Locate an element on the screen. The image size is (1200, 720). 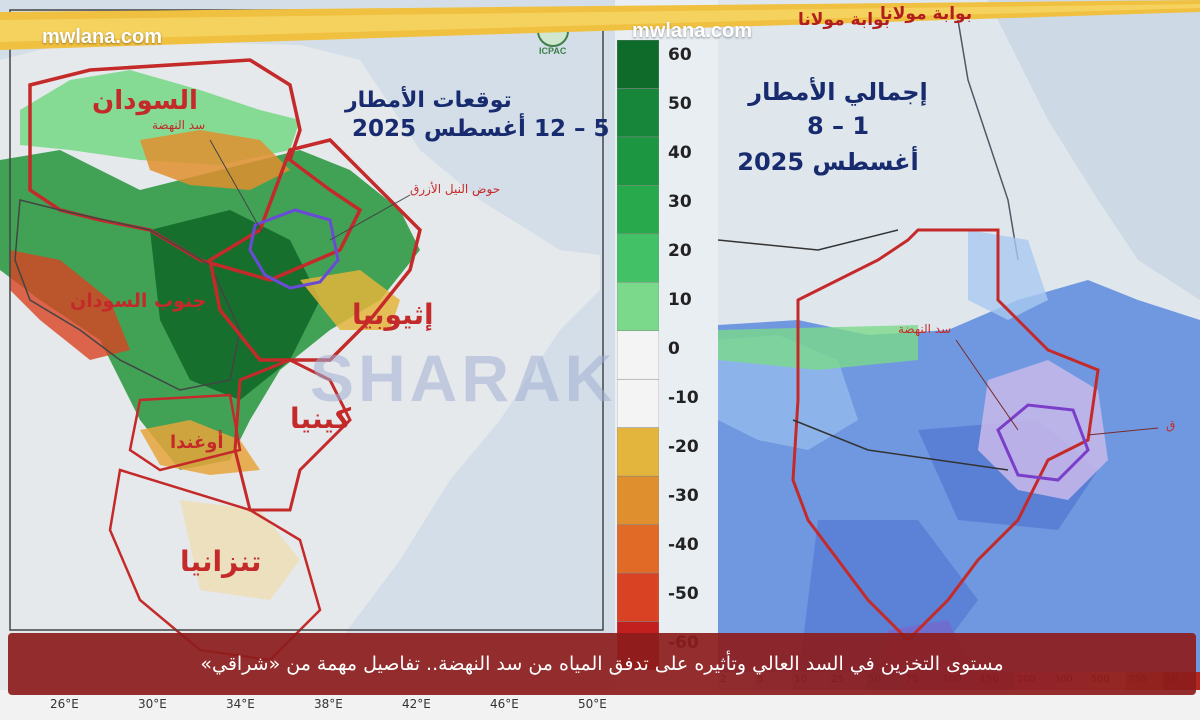
forecast-title-line1: توقعات الأمطار is located at coordinates (428, 100).